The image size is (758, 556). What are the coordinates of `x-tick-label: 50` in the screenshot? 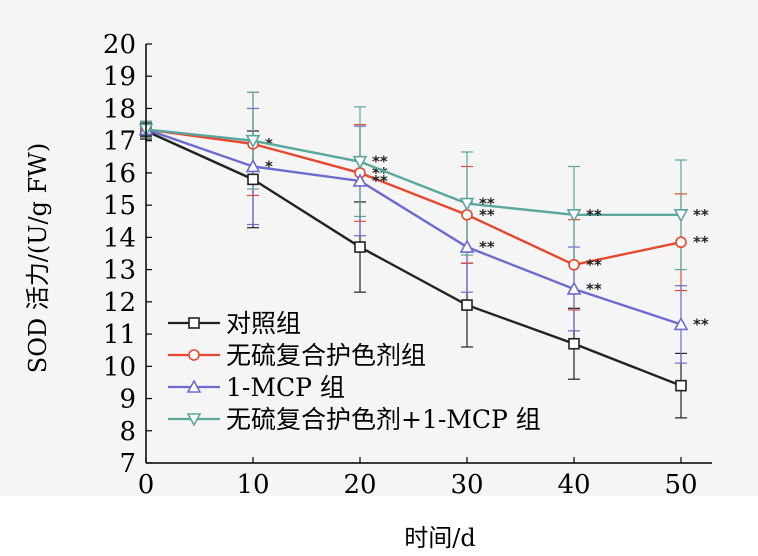 It's located at (680, 485).